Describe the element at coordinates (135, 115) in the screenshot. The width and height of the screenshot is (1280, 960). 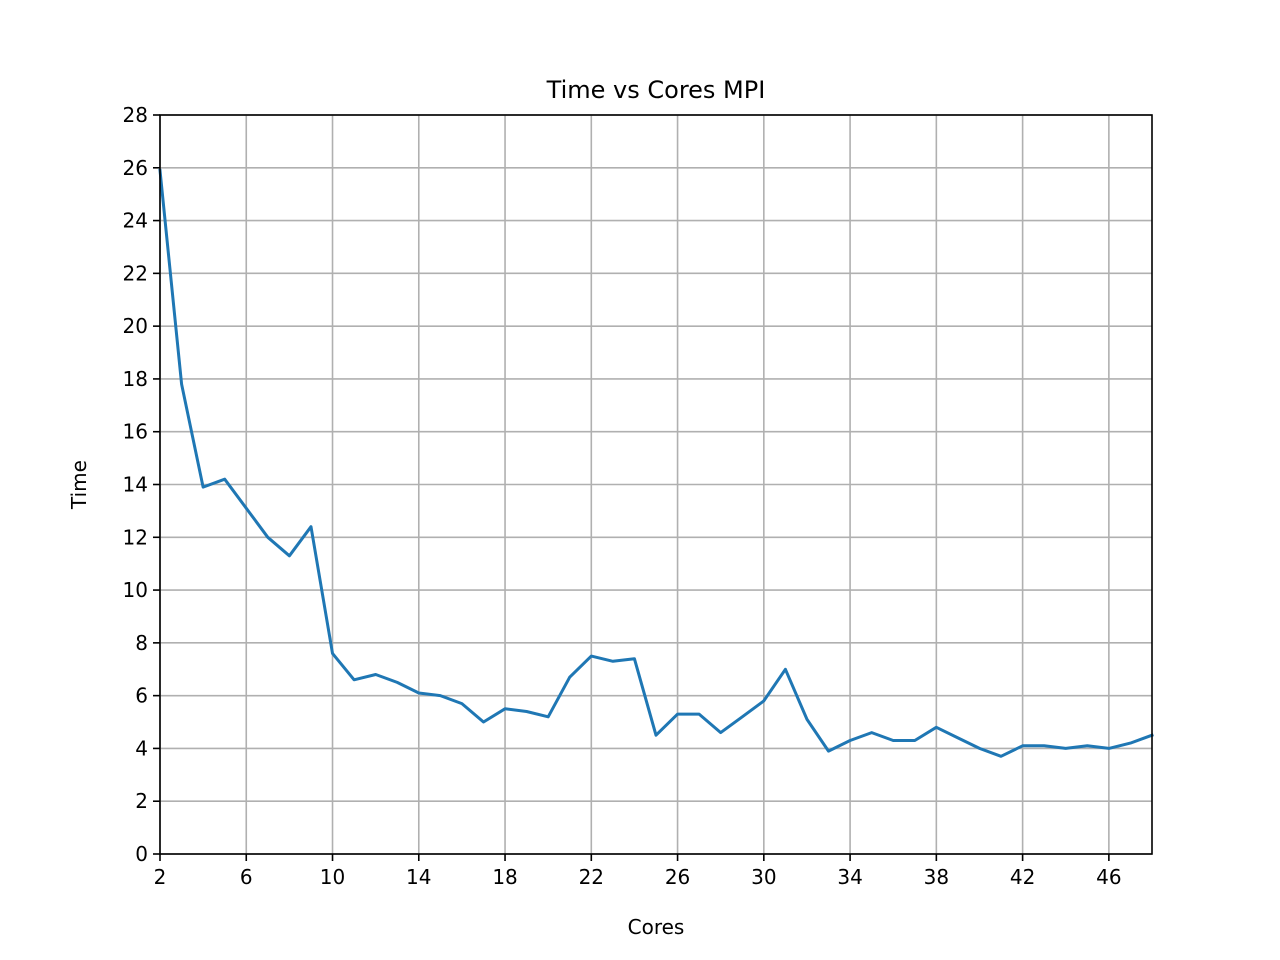
I see `y-tick-label: 28` at that location.